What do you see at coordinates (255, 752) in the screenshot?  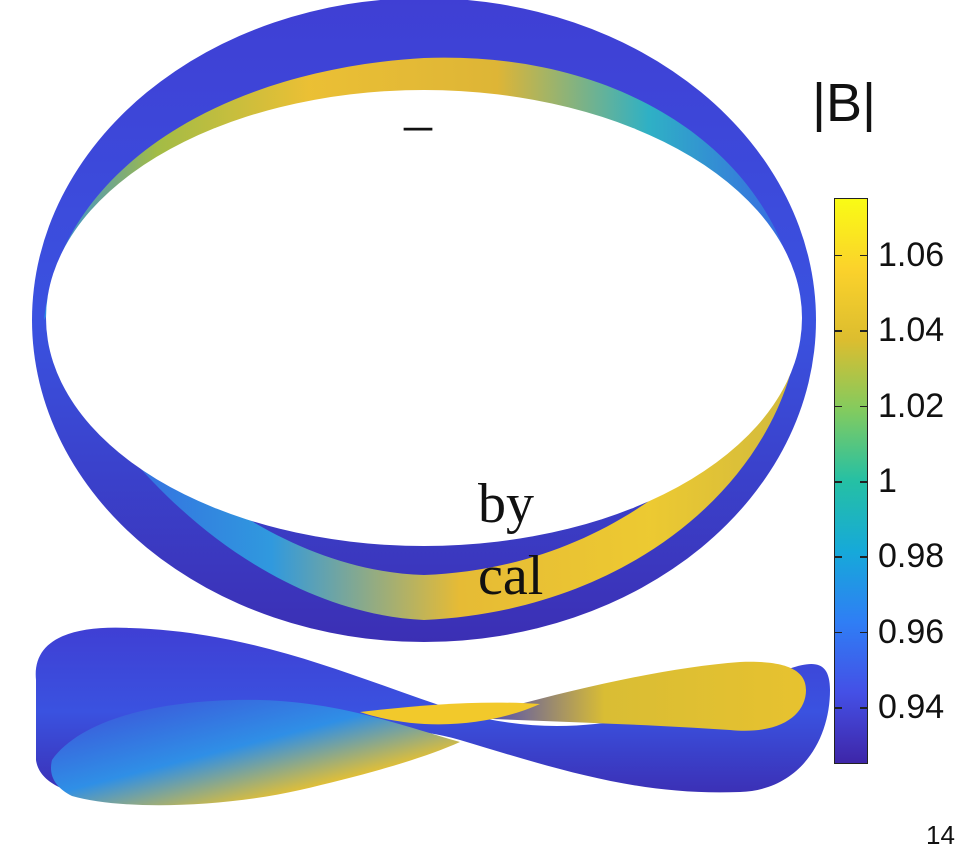 I see `loop-left-inner` at bounding box center [255, 752].